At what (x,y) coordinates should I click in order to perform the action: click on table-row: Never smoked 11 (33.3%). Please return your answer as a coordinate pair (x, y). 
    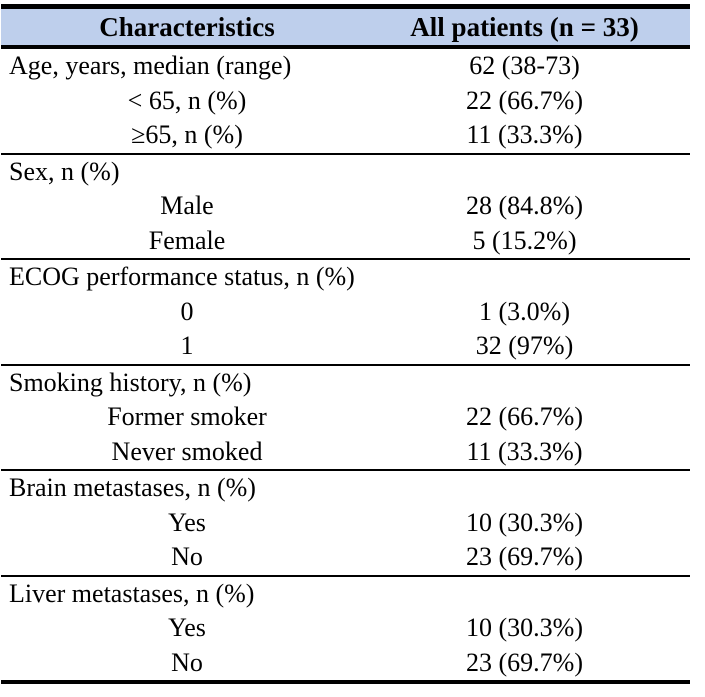
    Looking at the image, I should click on (345, 452).